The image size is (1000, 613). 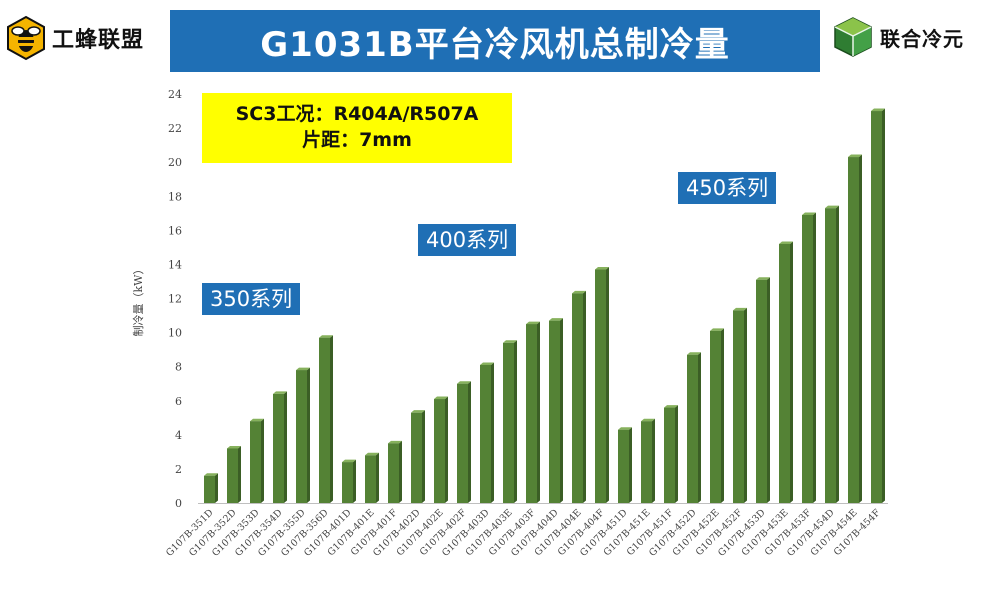 What do you see at coordinates (175, 230) in the screenshot?
I see `y-tick-label: 16` at bounding box center [175, 230].